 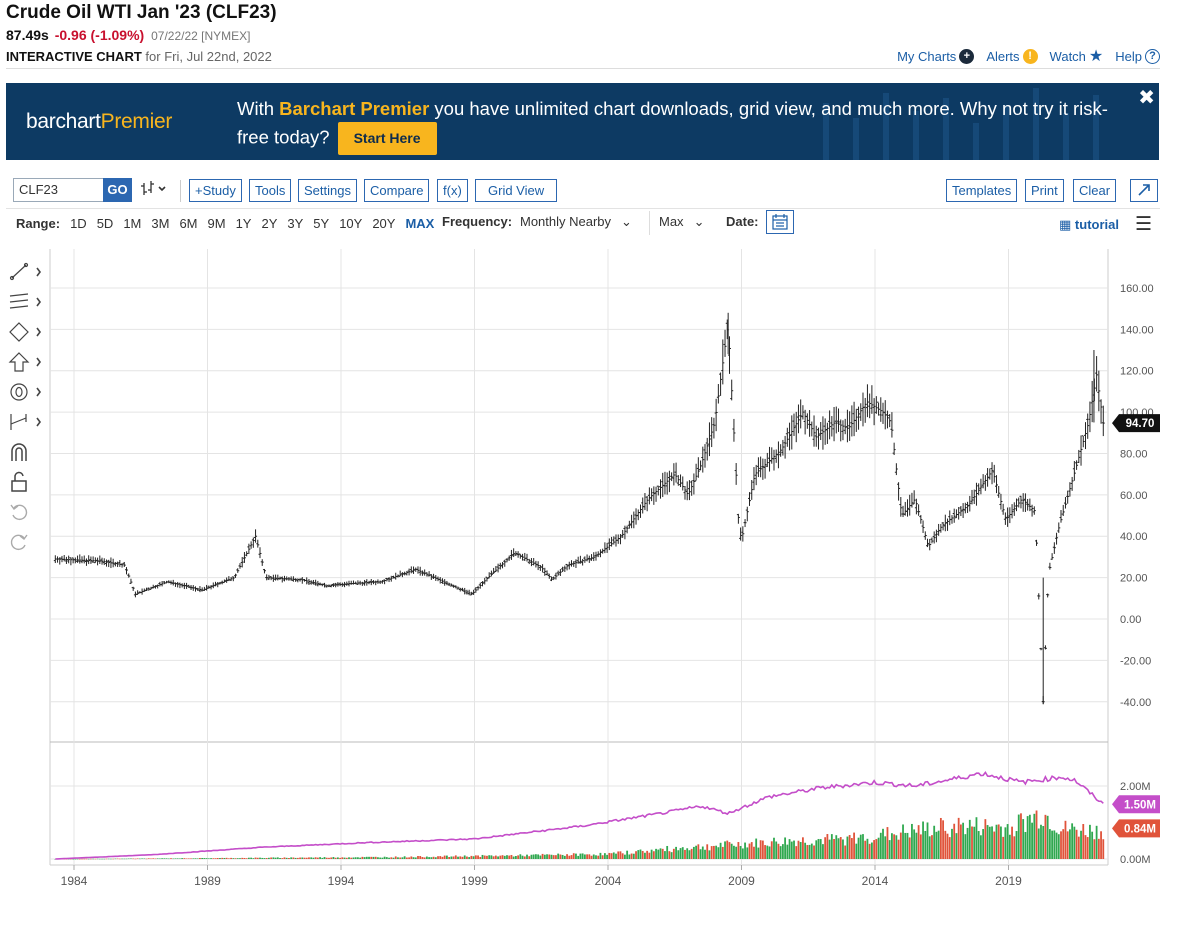 What do you see at coordinates (27, 272) in the screenshot?
I see `line-tool-button` at bounding box center [27, 272].